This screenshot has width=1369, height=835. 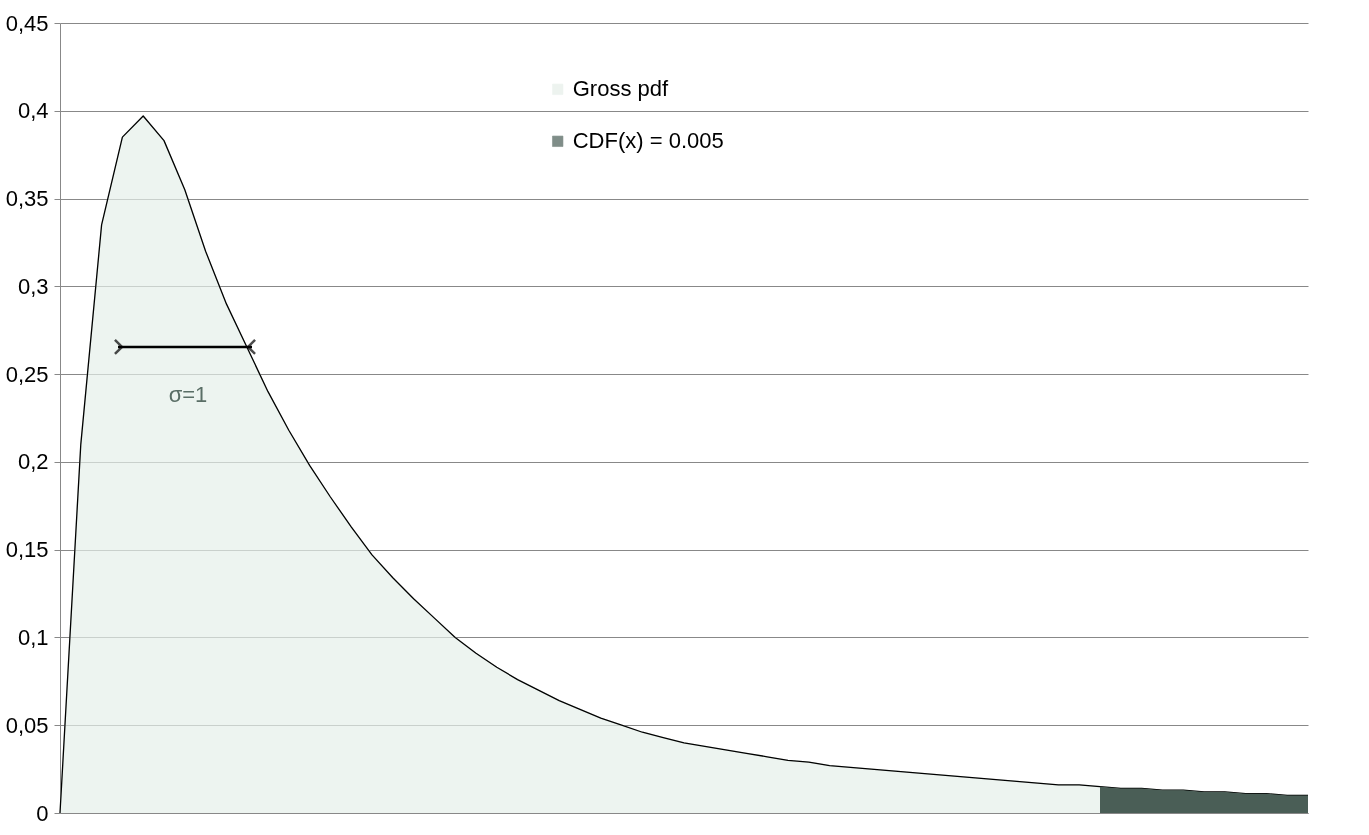 What do you see at coordinates (27, 23) in the screenshot?
I see `y-tick-label: 0,45` at bounding box center [27, 23].